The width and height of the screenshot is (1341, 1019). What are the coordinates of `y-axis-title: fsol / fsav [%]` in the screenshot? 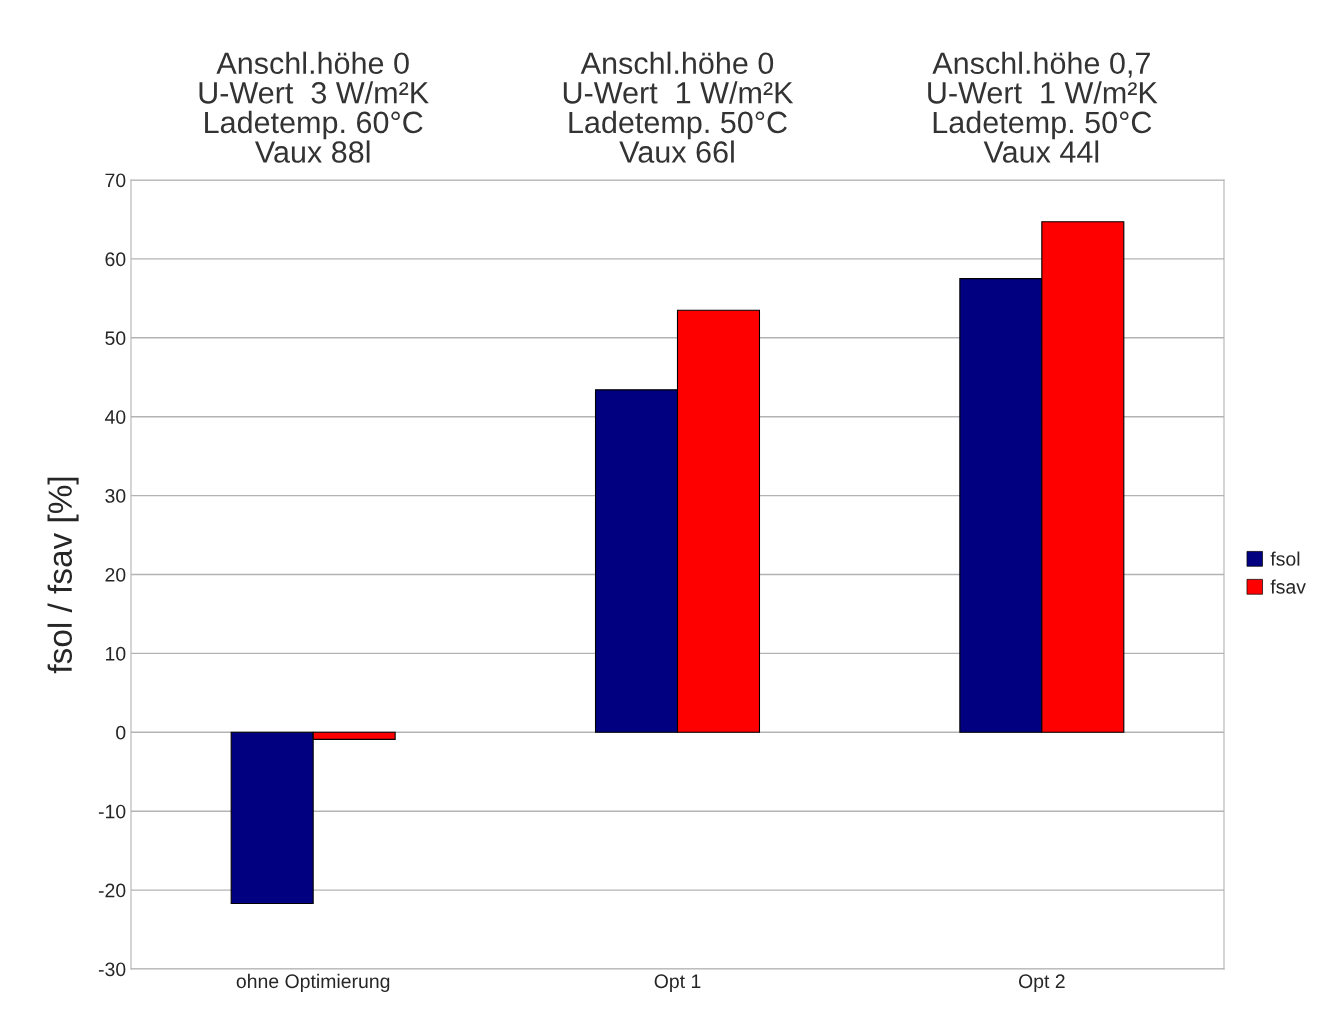 It's located at (63, 575).